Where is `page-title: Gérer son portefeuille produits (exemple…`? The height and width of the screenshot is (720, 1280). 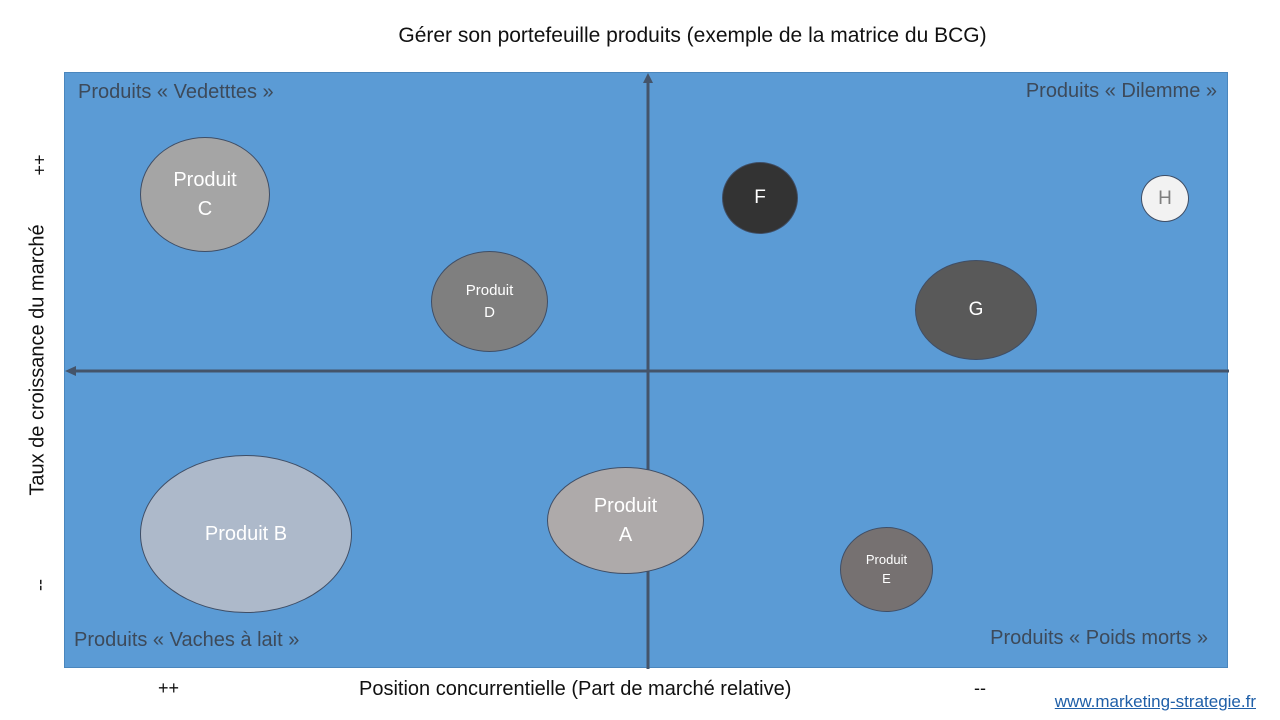 page-title: Gérer son portefeuille produits (exemple… is located at coordinates (692, 35).